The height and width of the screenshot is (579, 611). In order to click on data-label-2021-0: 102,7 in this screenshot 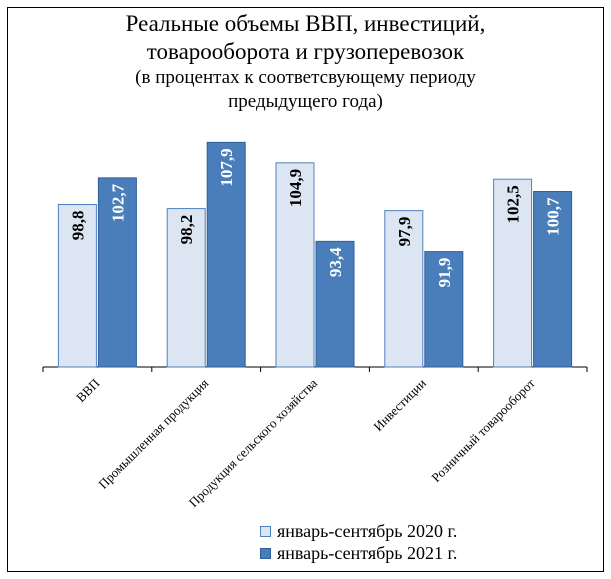, I will do `click(117, 202)`.